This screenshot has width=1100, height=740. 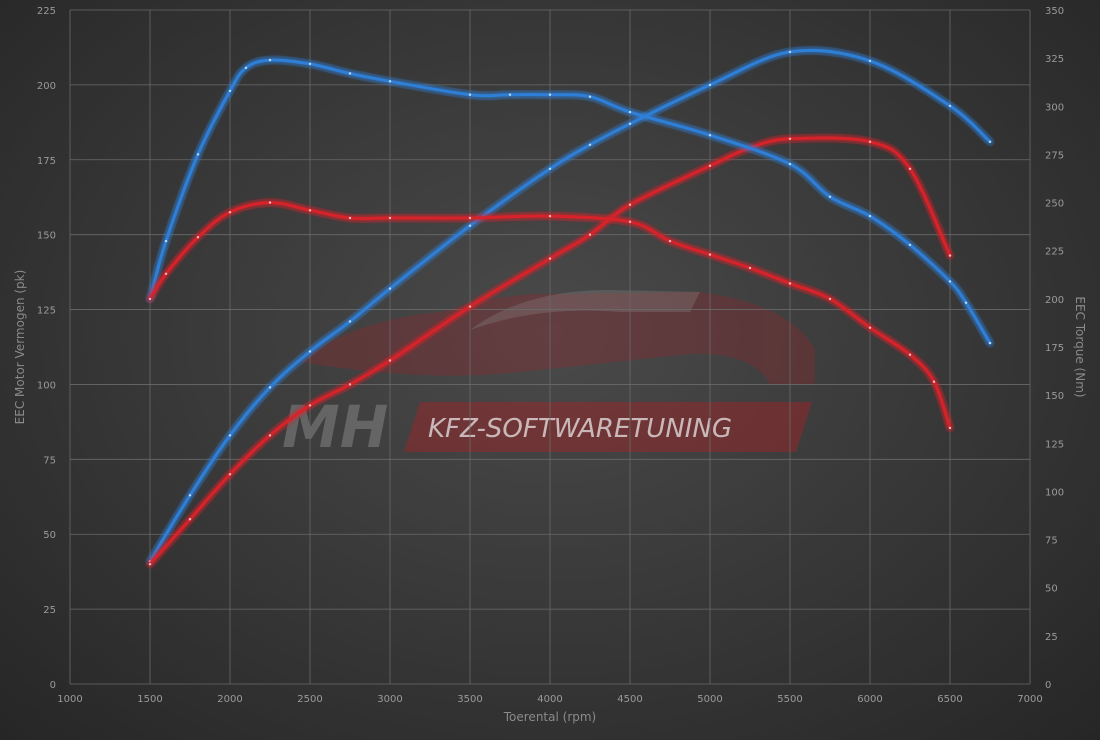 What do you see at coordinates (46, 86) in the screenshot?
I see `y-left-tick-label: 200` at bounding box center [46, 86].